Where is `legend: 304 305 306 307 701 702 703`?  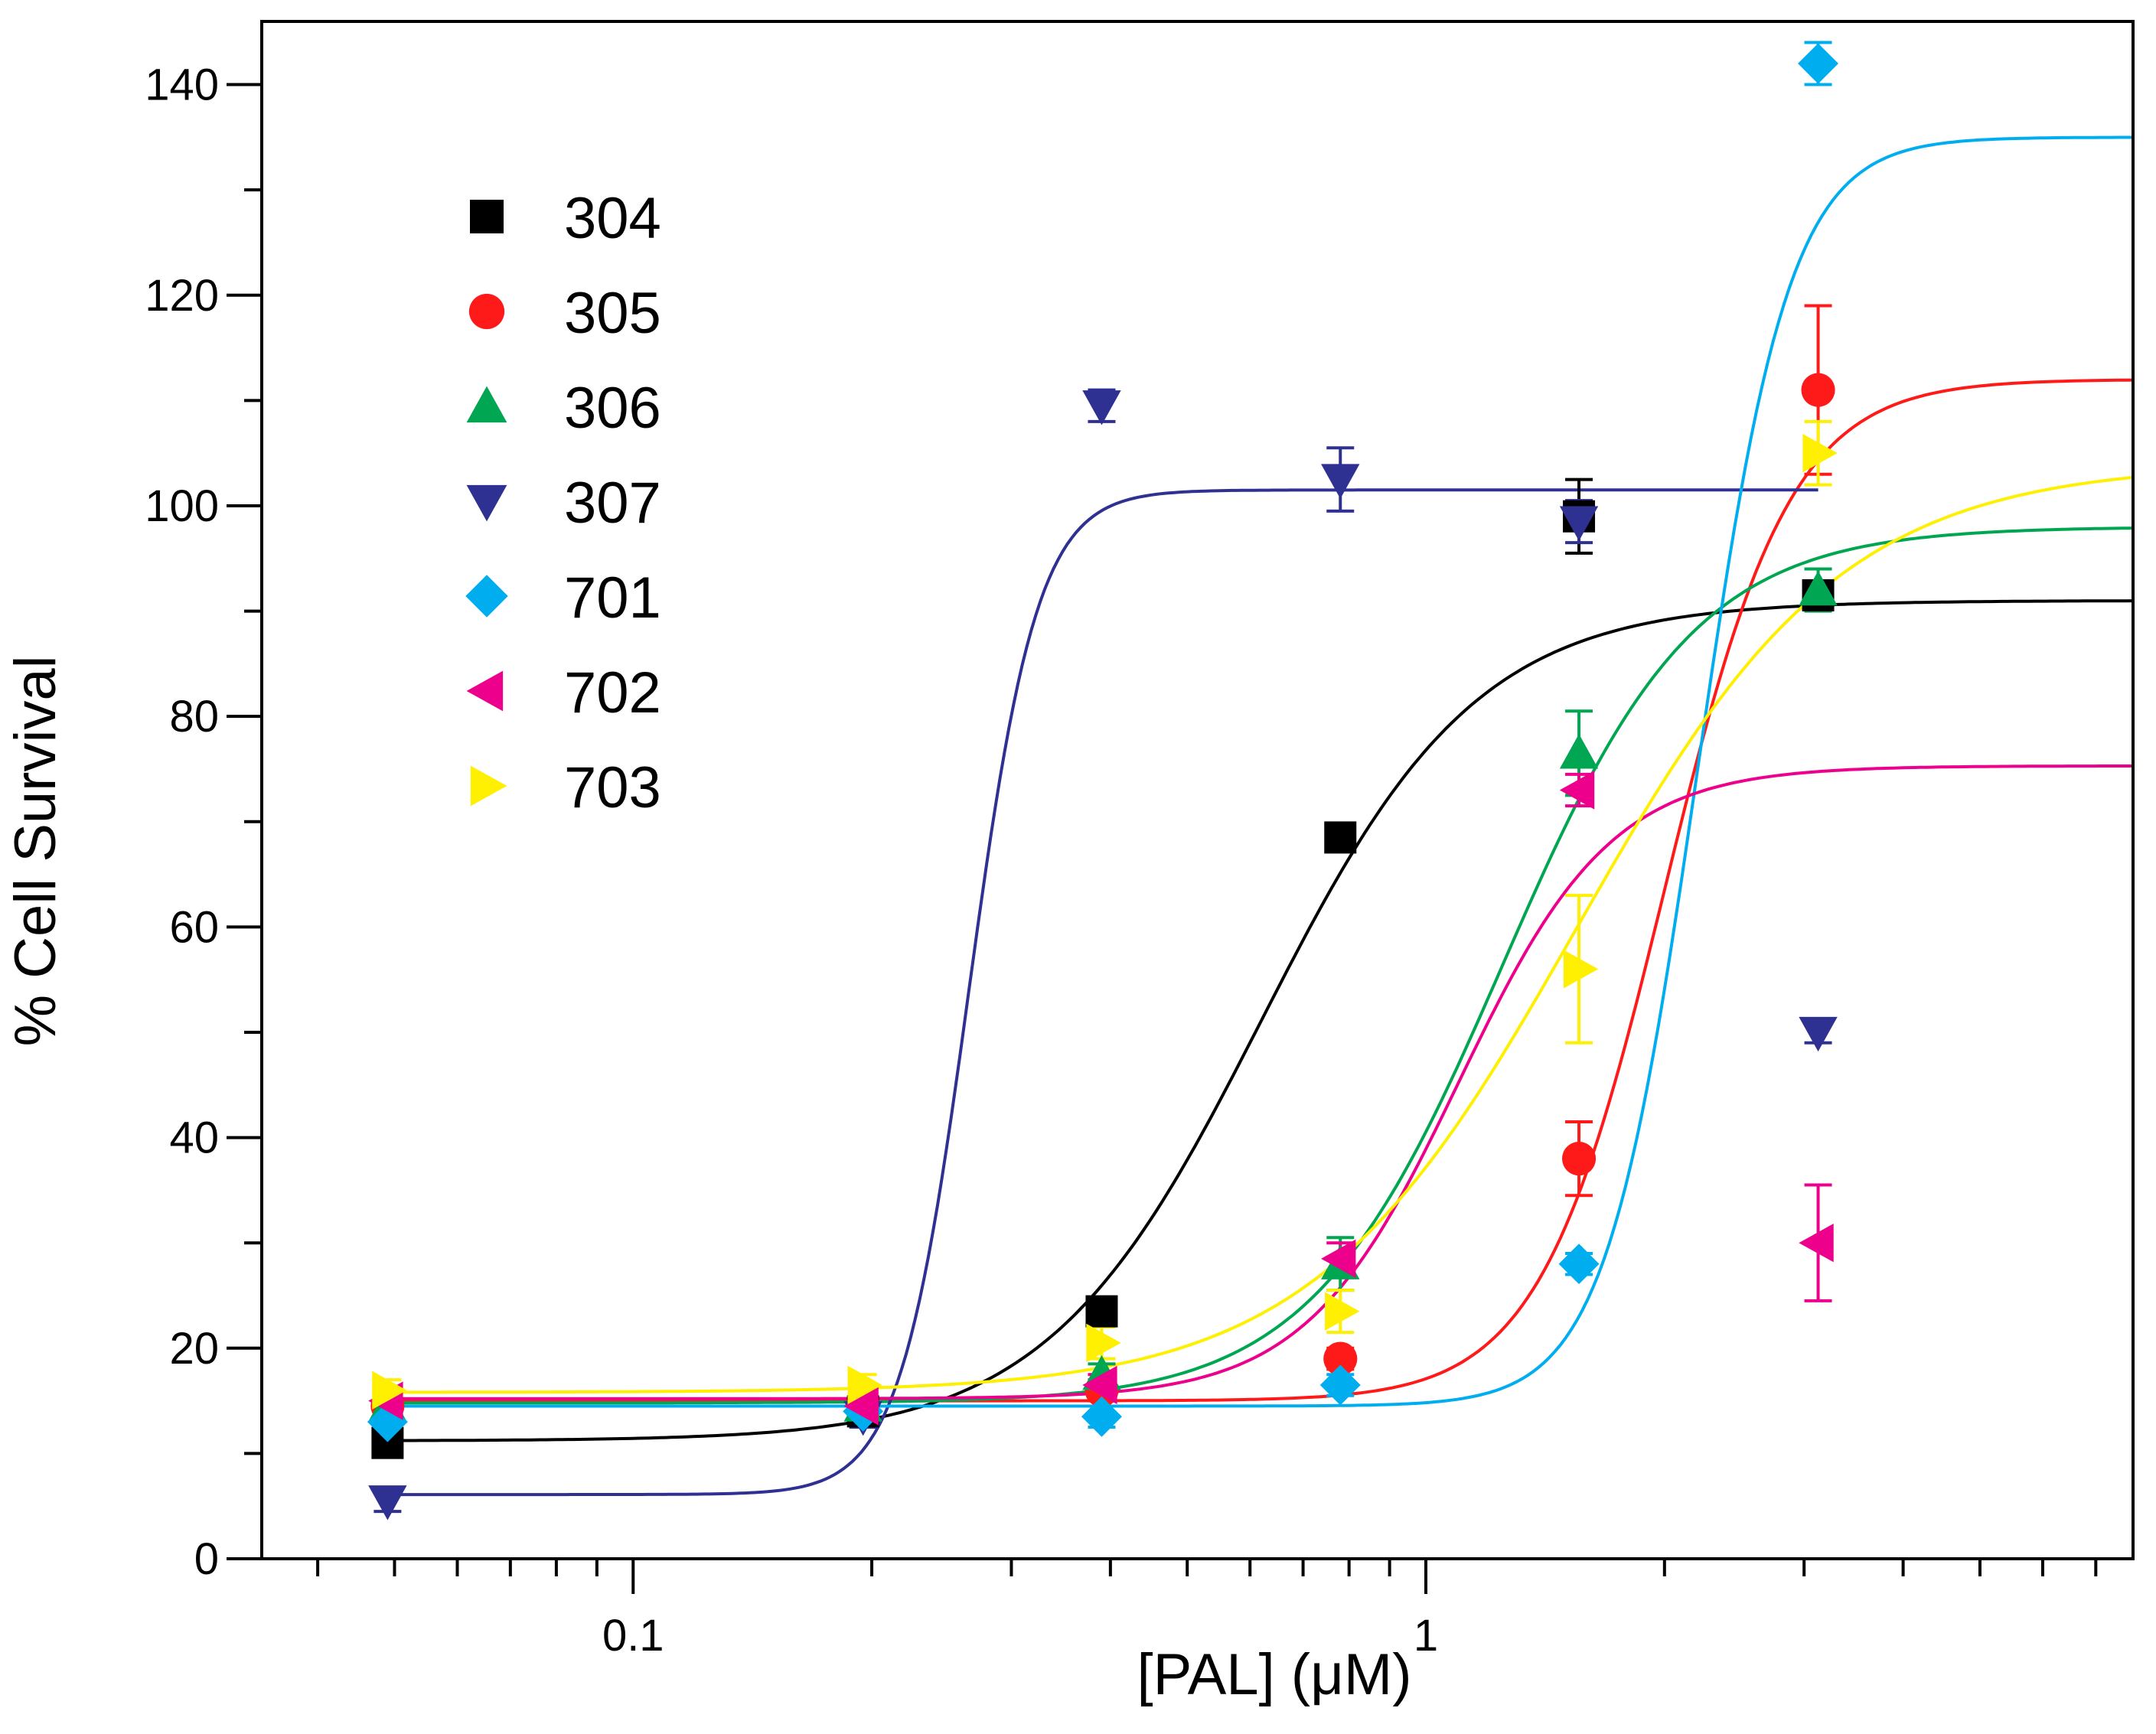 legend: 304 305 306 307 701 702 703 is located at coordinates (563, 503).